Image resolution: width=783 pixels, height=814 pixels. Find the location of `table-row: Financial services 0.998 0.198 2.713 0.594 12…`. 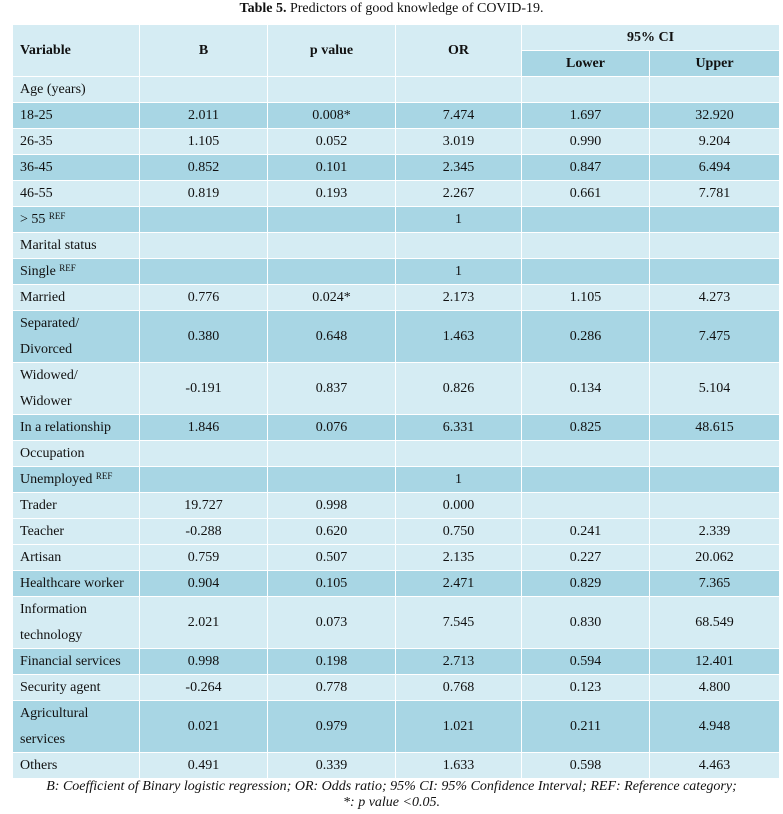

table-row: Financial services 0.998 0.198 2.713 0.594 12… is located at coordinates (396, 661).